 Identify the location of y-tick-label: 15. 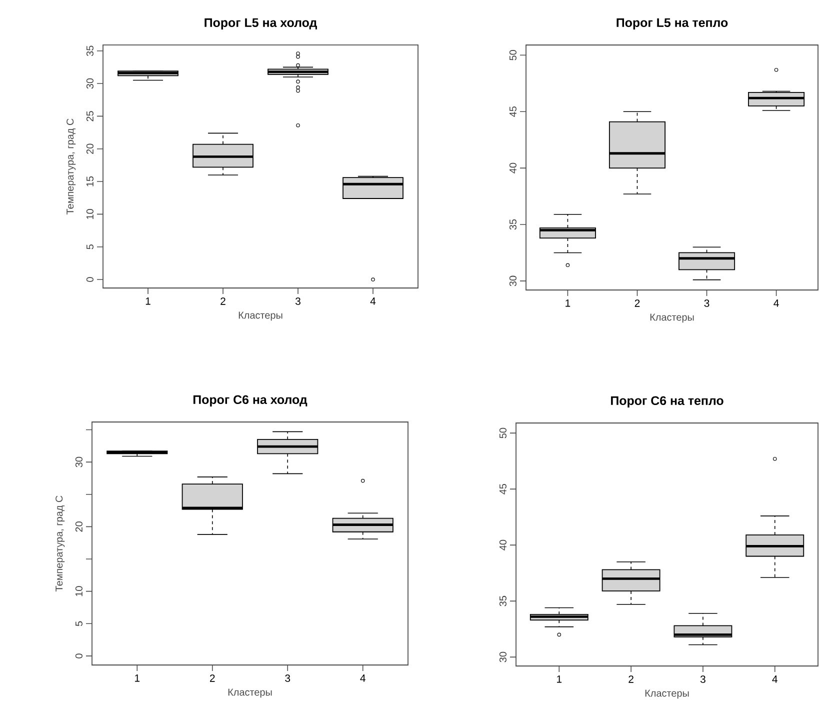
(90, 181).